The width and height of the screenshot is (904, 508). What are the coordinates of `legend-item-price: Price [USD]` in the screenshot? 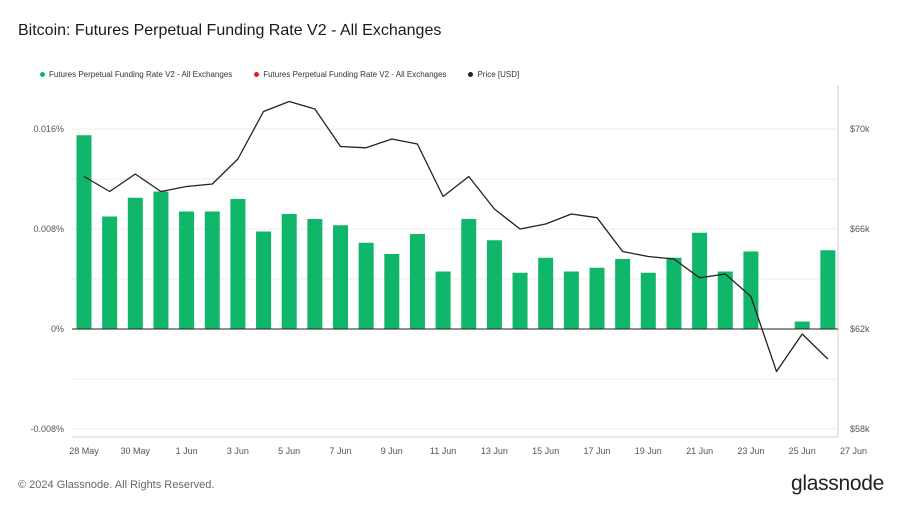 It's located at (493, 74).